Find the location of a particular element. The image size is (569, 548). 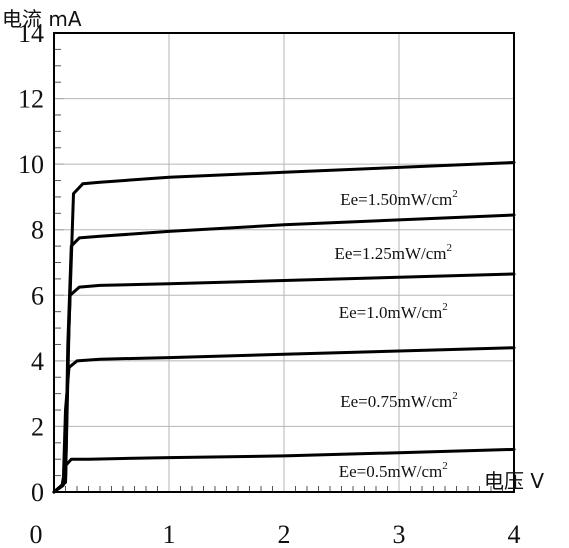

x-axis-title: 电压 V is located at coordinates (514, 481).